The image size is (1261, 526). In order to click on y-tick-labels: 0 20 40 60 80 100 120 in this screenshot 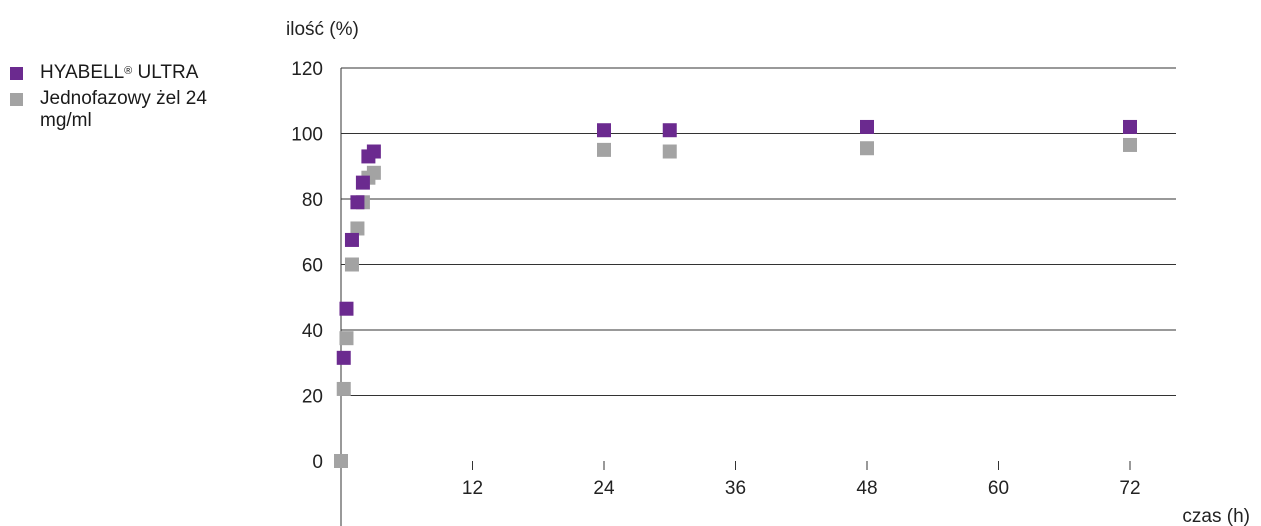, I will do `click(307, 266)`.